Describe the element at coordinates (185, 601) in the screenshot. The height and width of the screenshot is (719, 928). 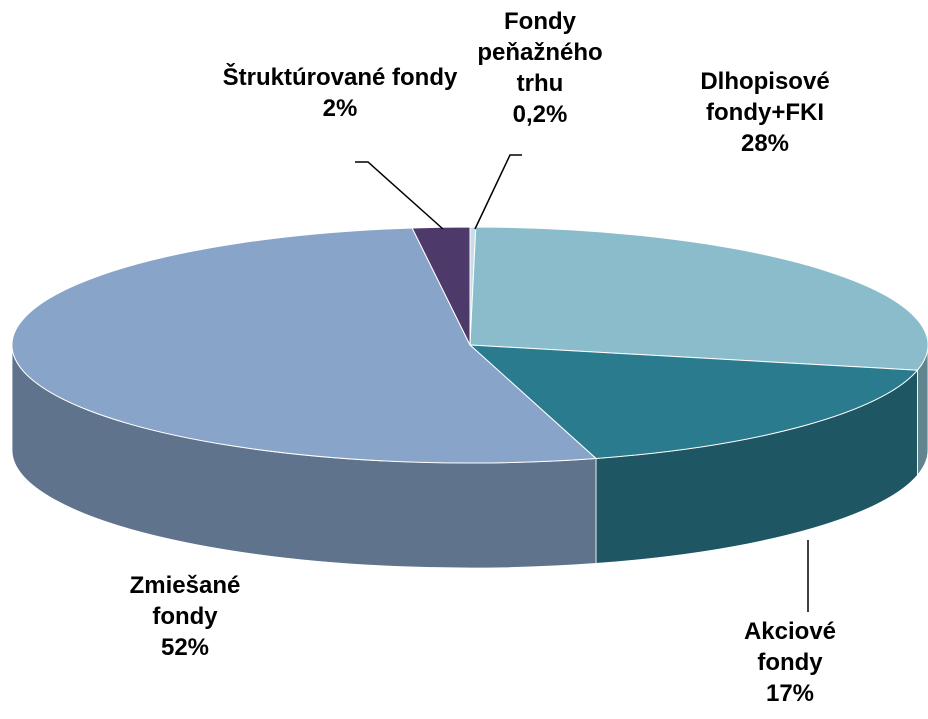
I see `category-label: Zmiešané fondy` at that location.